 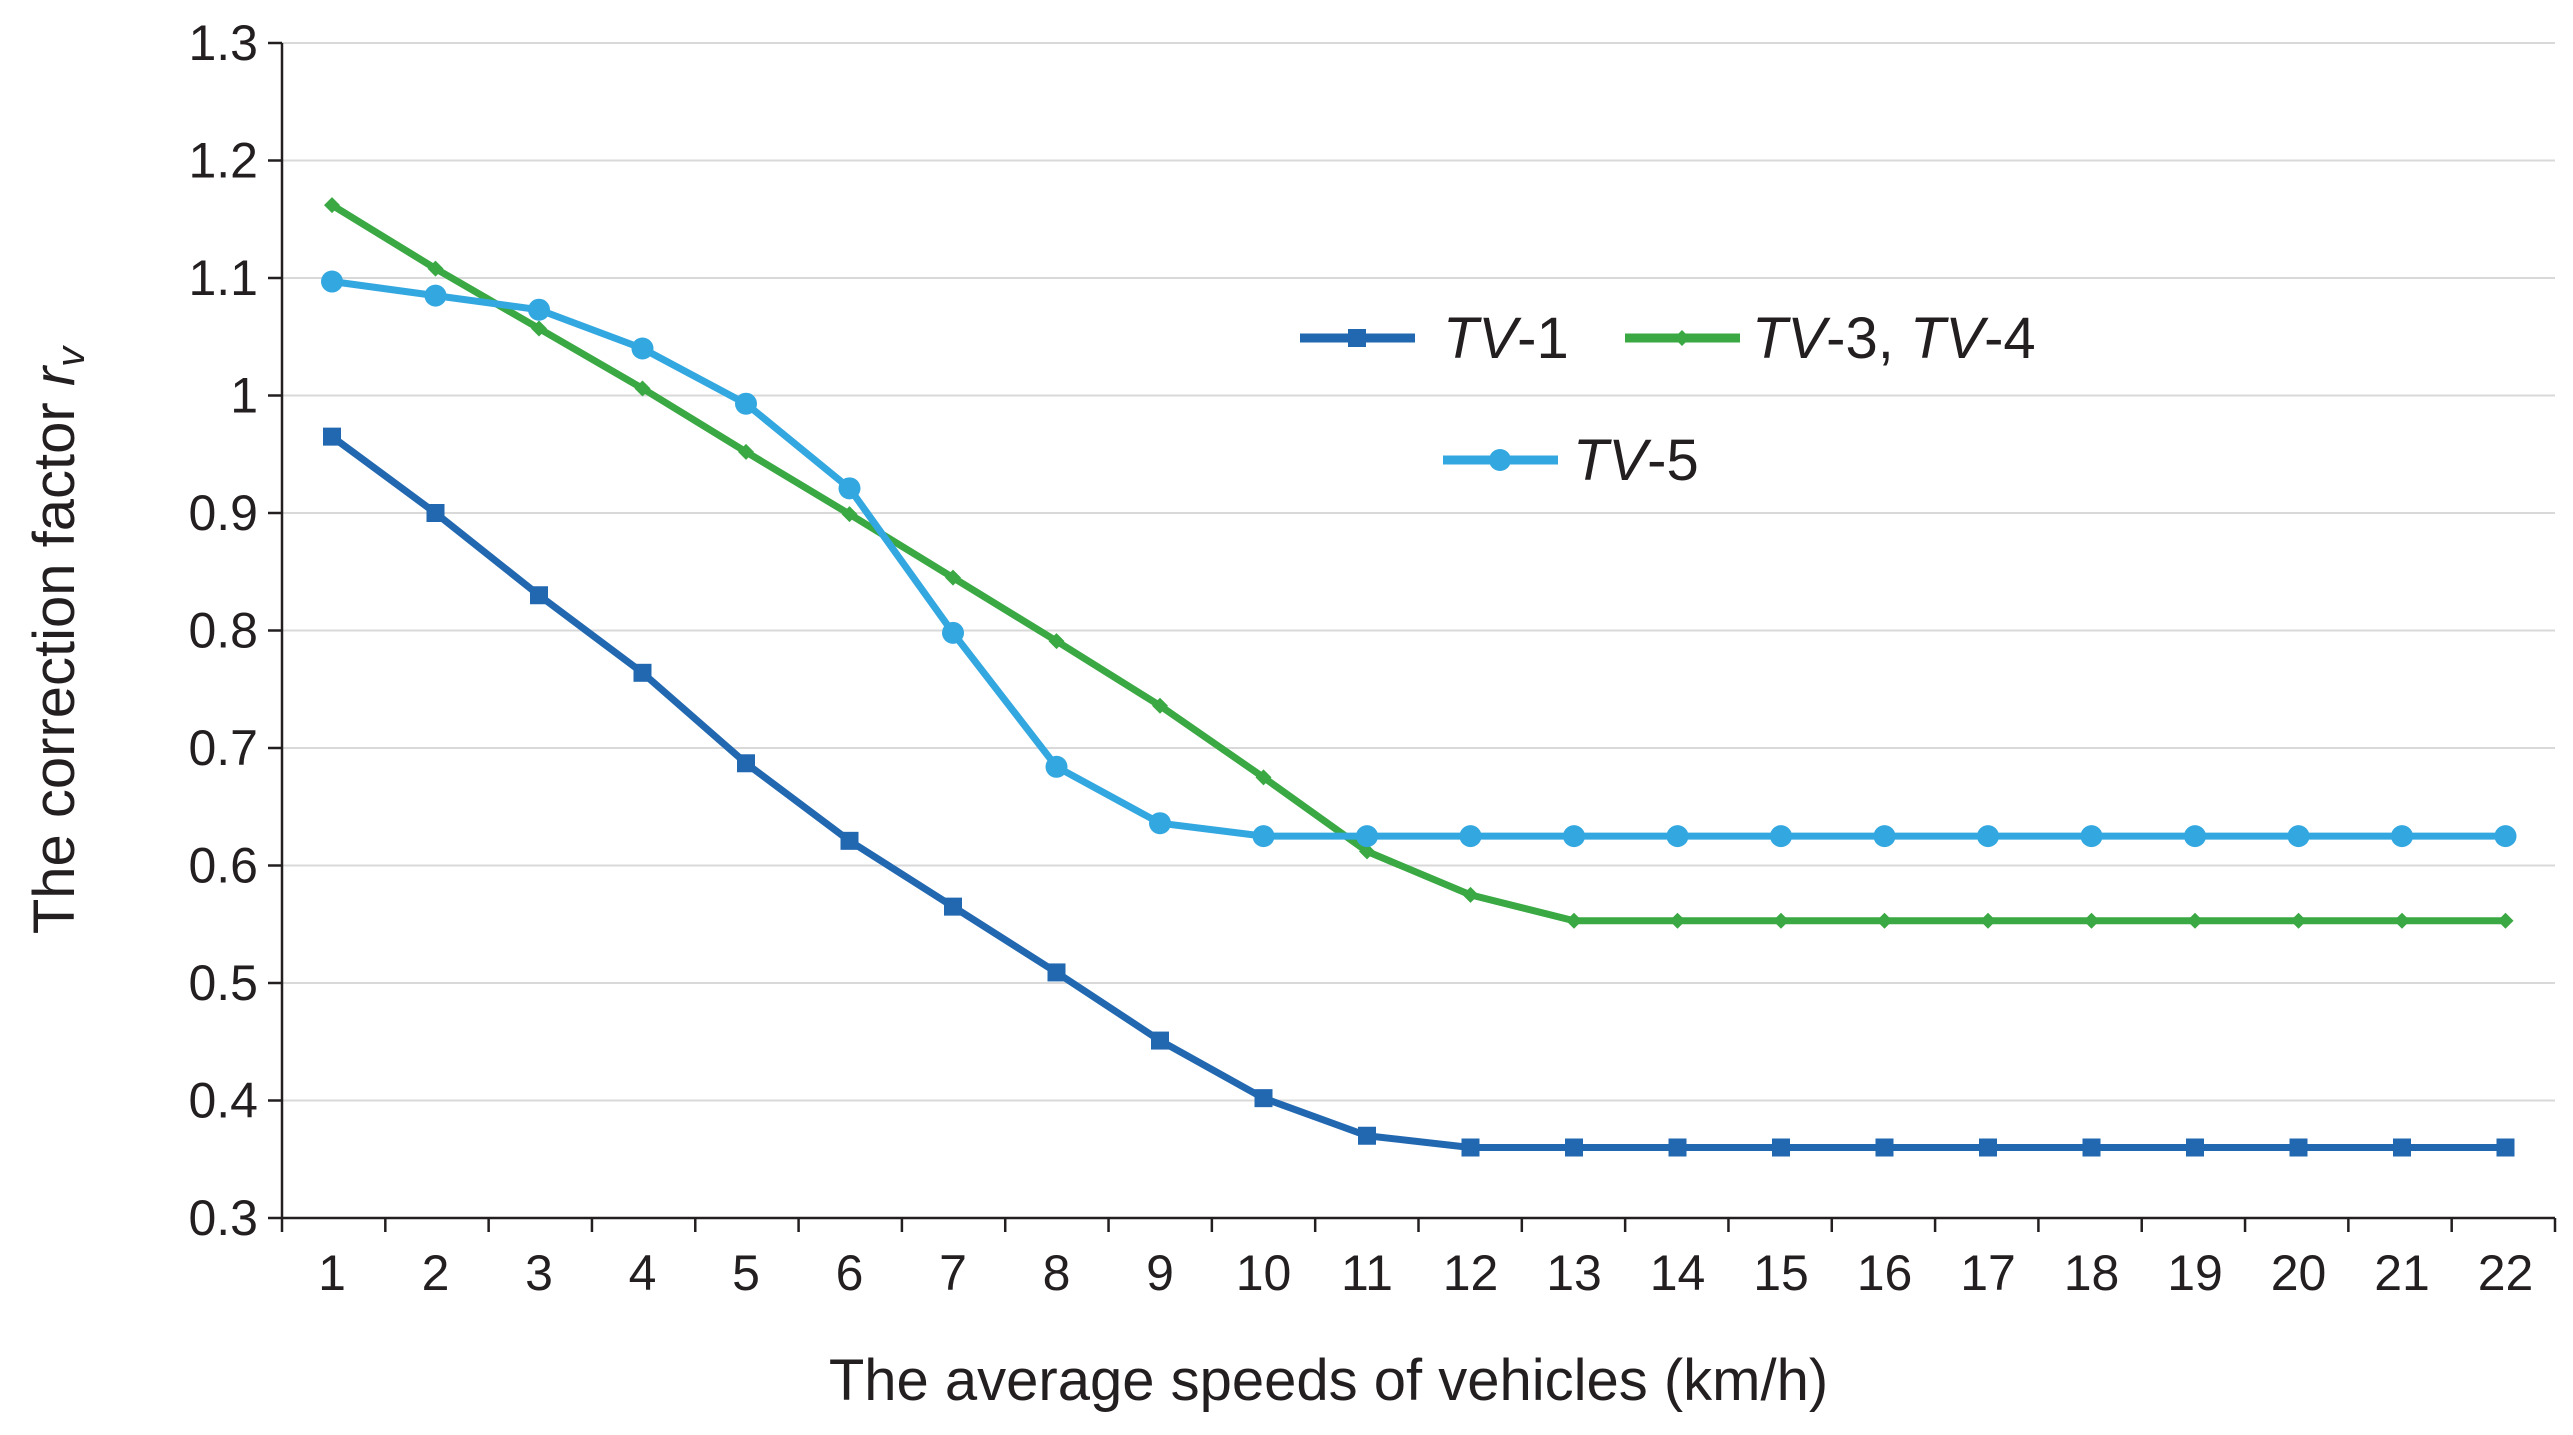 I want to click on legend: TV-1 TV-3, TV-4TV-5, so click(x=1668, y=399).